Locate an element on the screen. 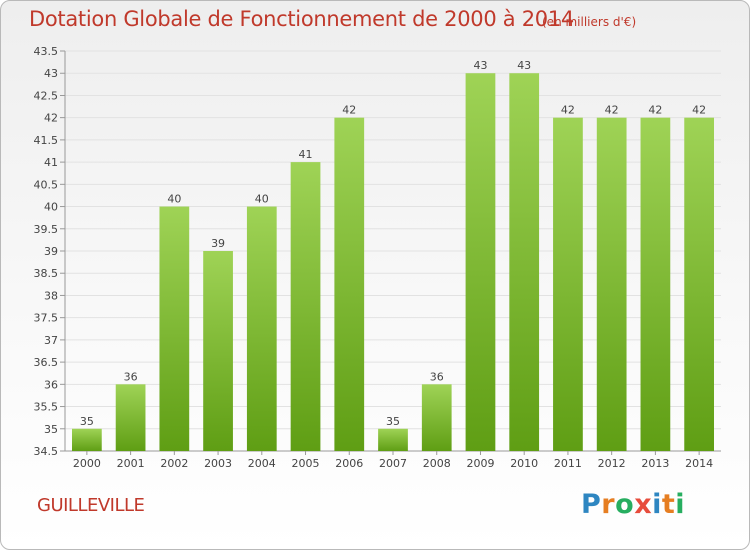 This screenshot has height=550, width=750. x-tick-label: 2005 is located at coordinates (306, 463).